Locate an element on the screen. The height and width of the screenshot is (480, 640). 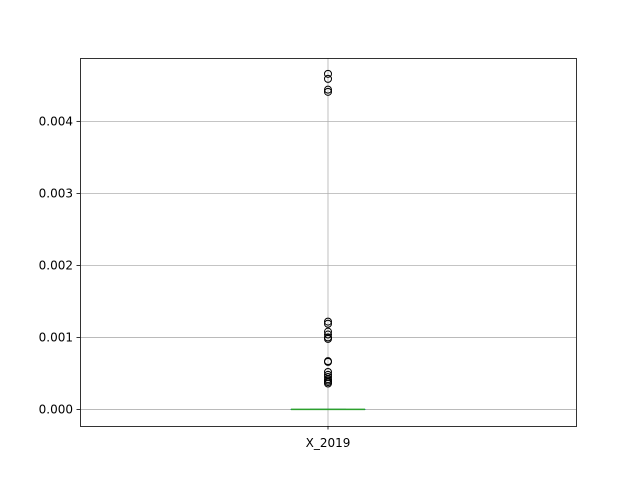
y-axis-ticks: 0.000 0.001 0.002 0.003 0.004 is located at coordinates (59, 265).